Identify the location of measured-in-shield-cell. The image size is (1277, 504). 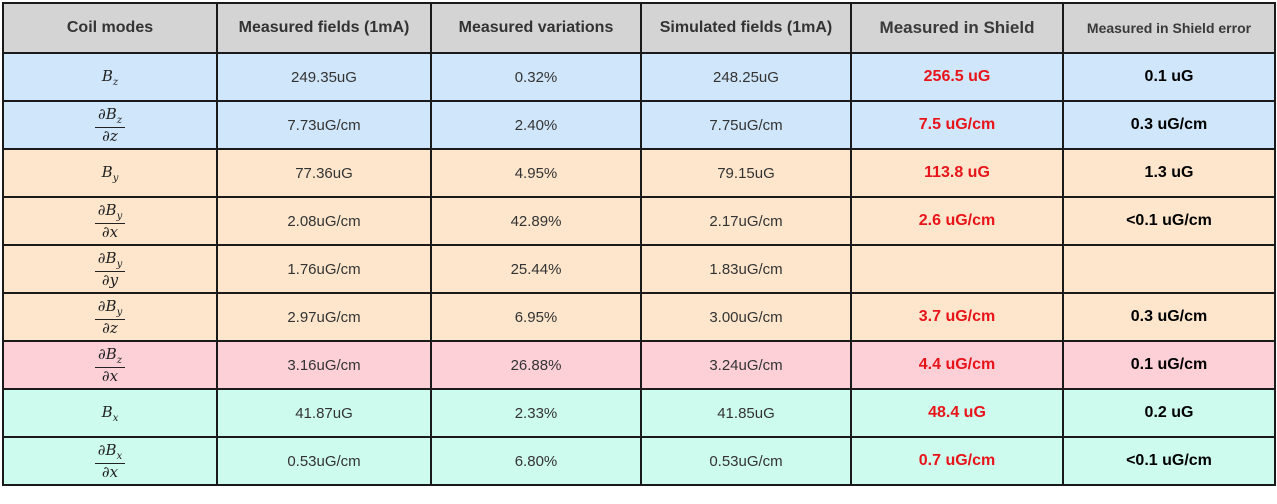
(957, 269).